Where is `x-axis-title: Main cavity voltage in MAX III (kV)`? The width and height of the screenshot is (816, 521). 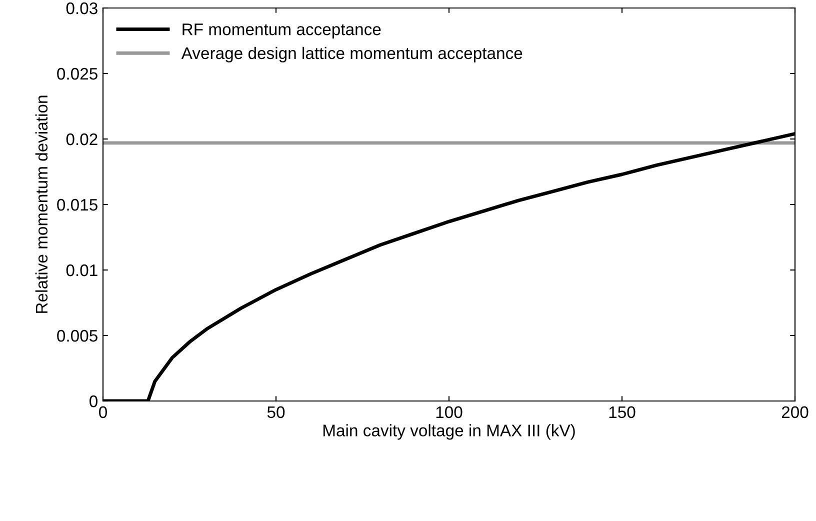
x-axis-title: Main cavity voltage in MAX III (kV) is located at coordinates (449, 432).